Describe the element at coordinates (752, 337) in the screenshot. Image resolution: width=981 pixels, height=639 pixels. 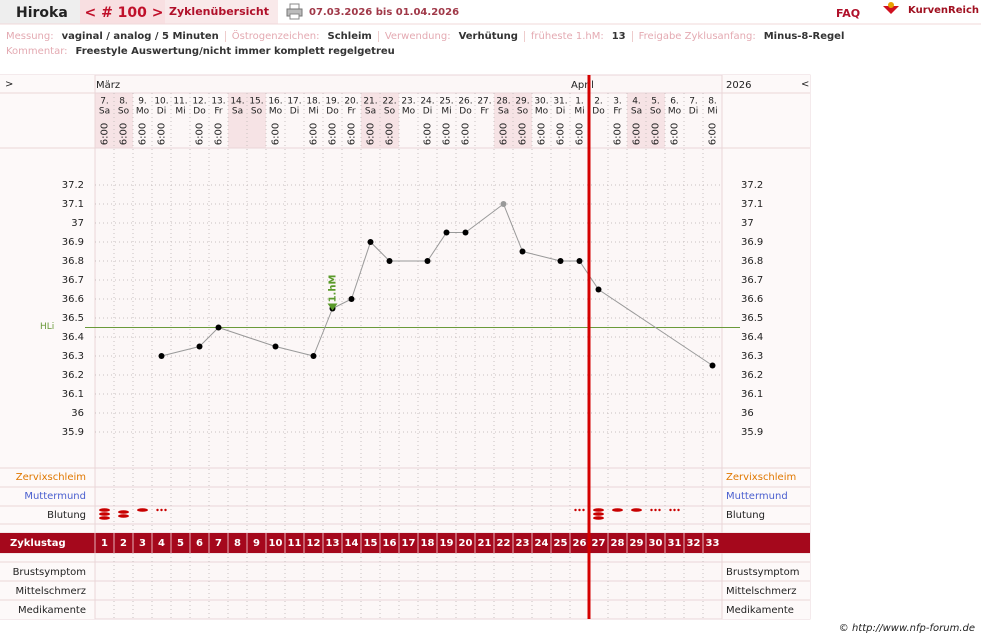
I see `y-tick-label-right: 36.4` at that location.